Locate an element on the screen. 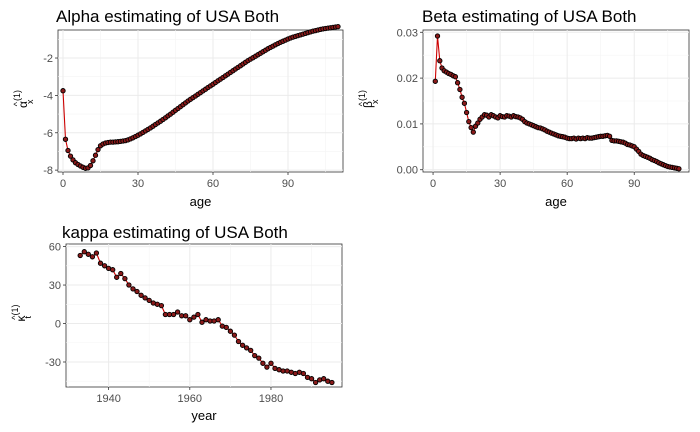  beta-axis-ticks: 0 30 60 90 0.00 0.01 0.02 0.03 is located at coordinates (519, 108).